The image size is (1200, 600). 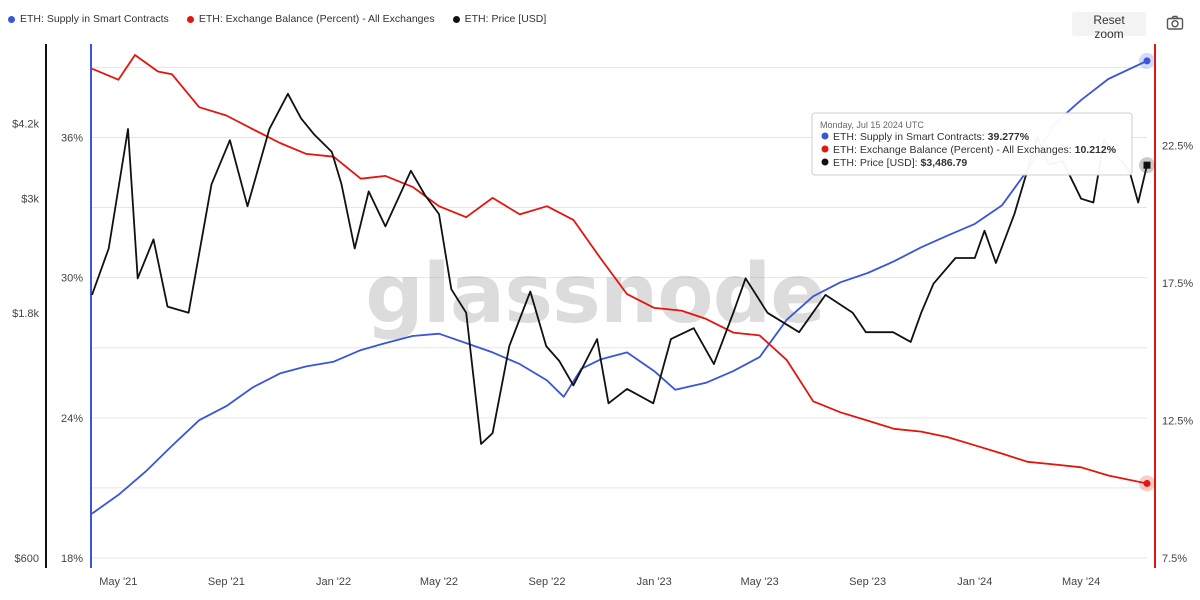 I want to click on supply-tick-label: 18%, so click(x=72, y=559).